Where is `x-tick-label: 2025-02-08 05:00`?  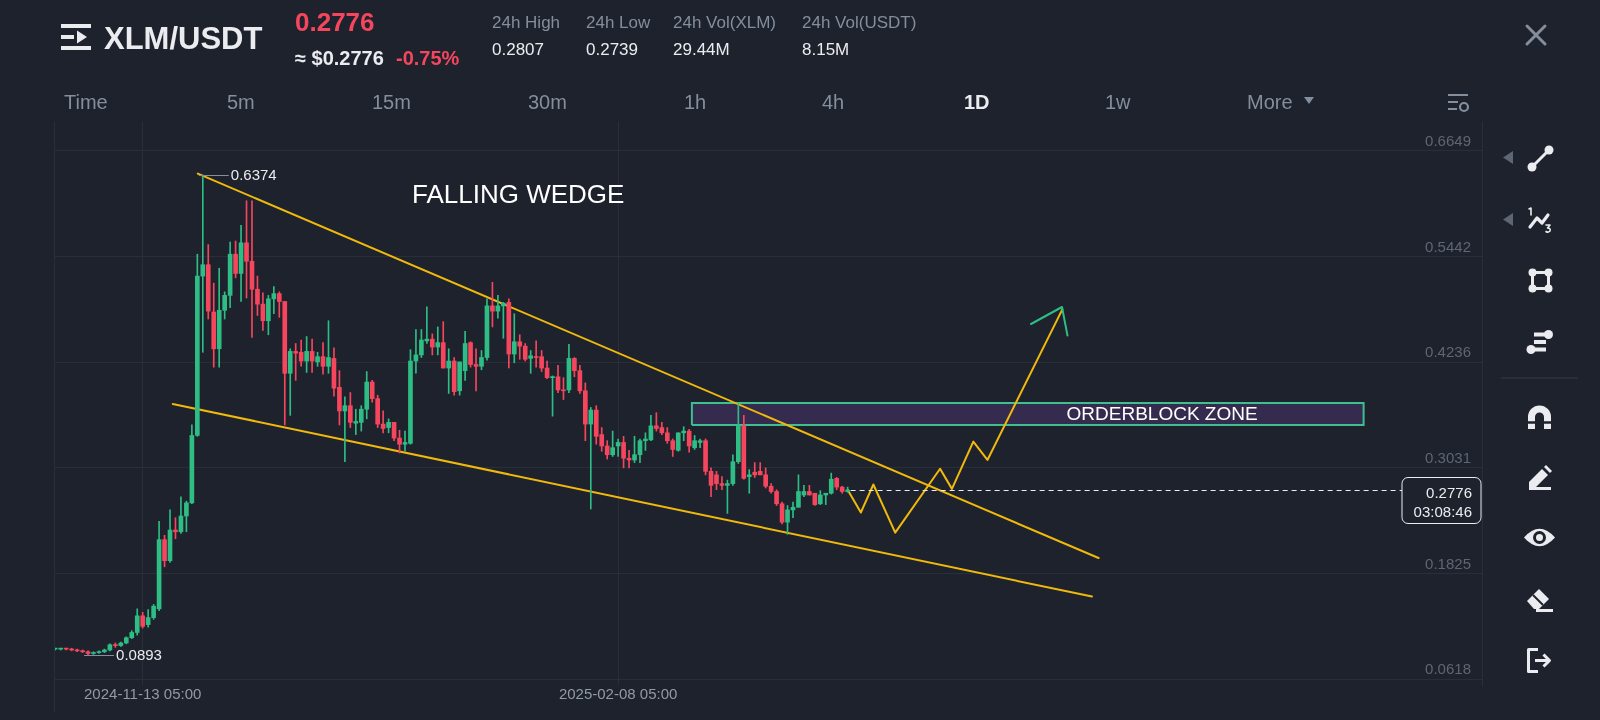
x-tick-label: 2025-02-08 05:00 is located at coordinates (618, 694).